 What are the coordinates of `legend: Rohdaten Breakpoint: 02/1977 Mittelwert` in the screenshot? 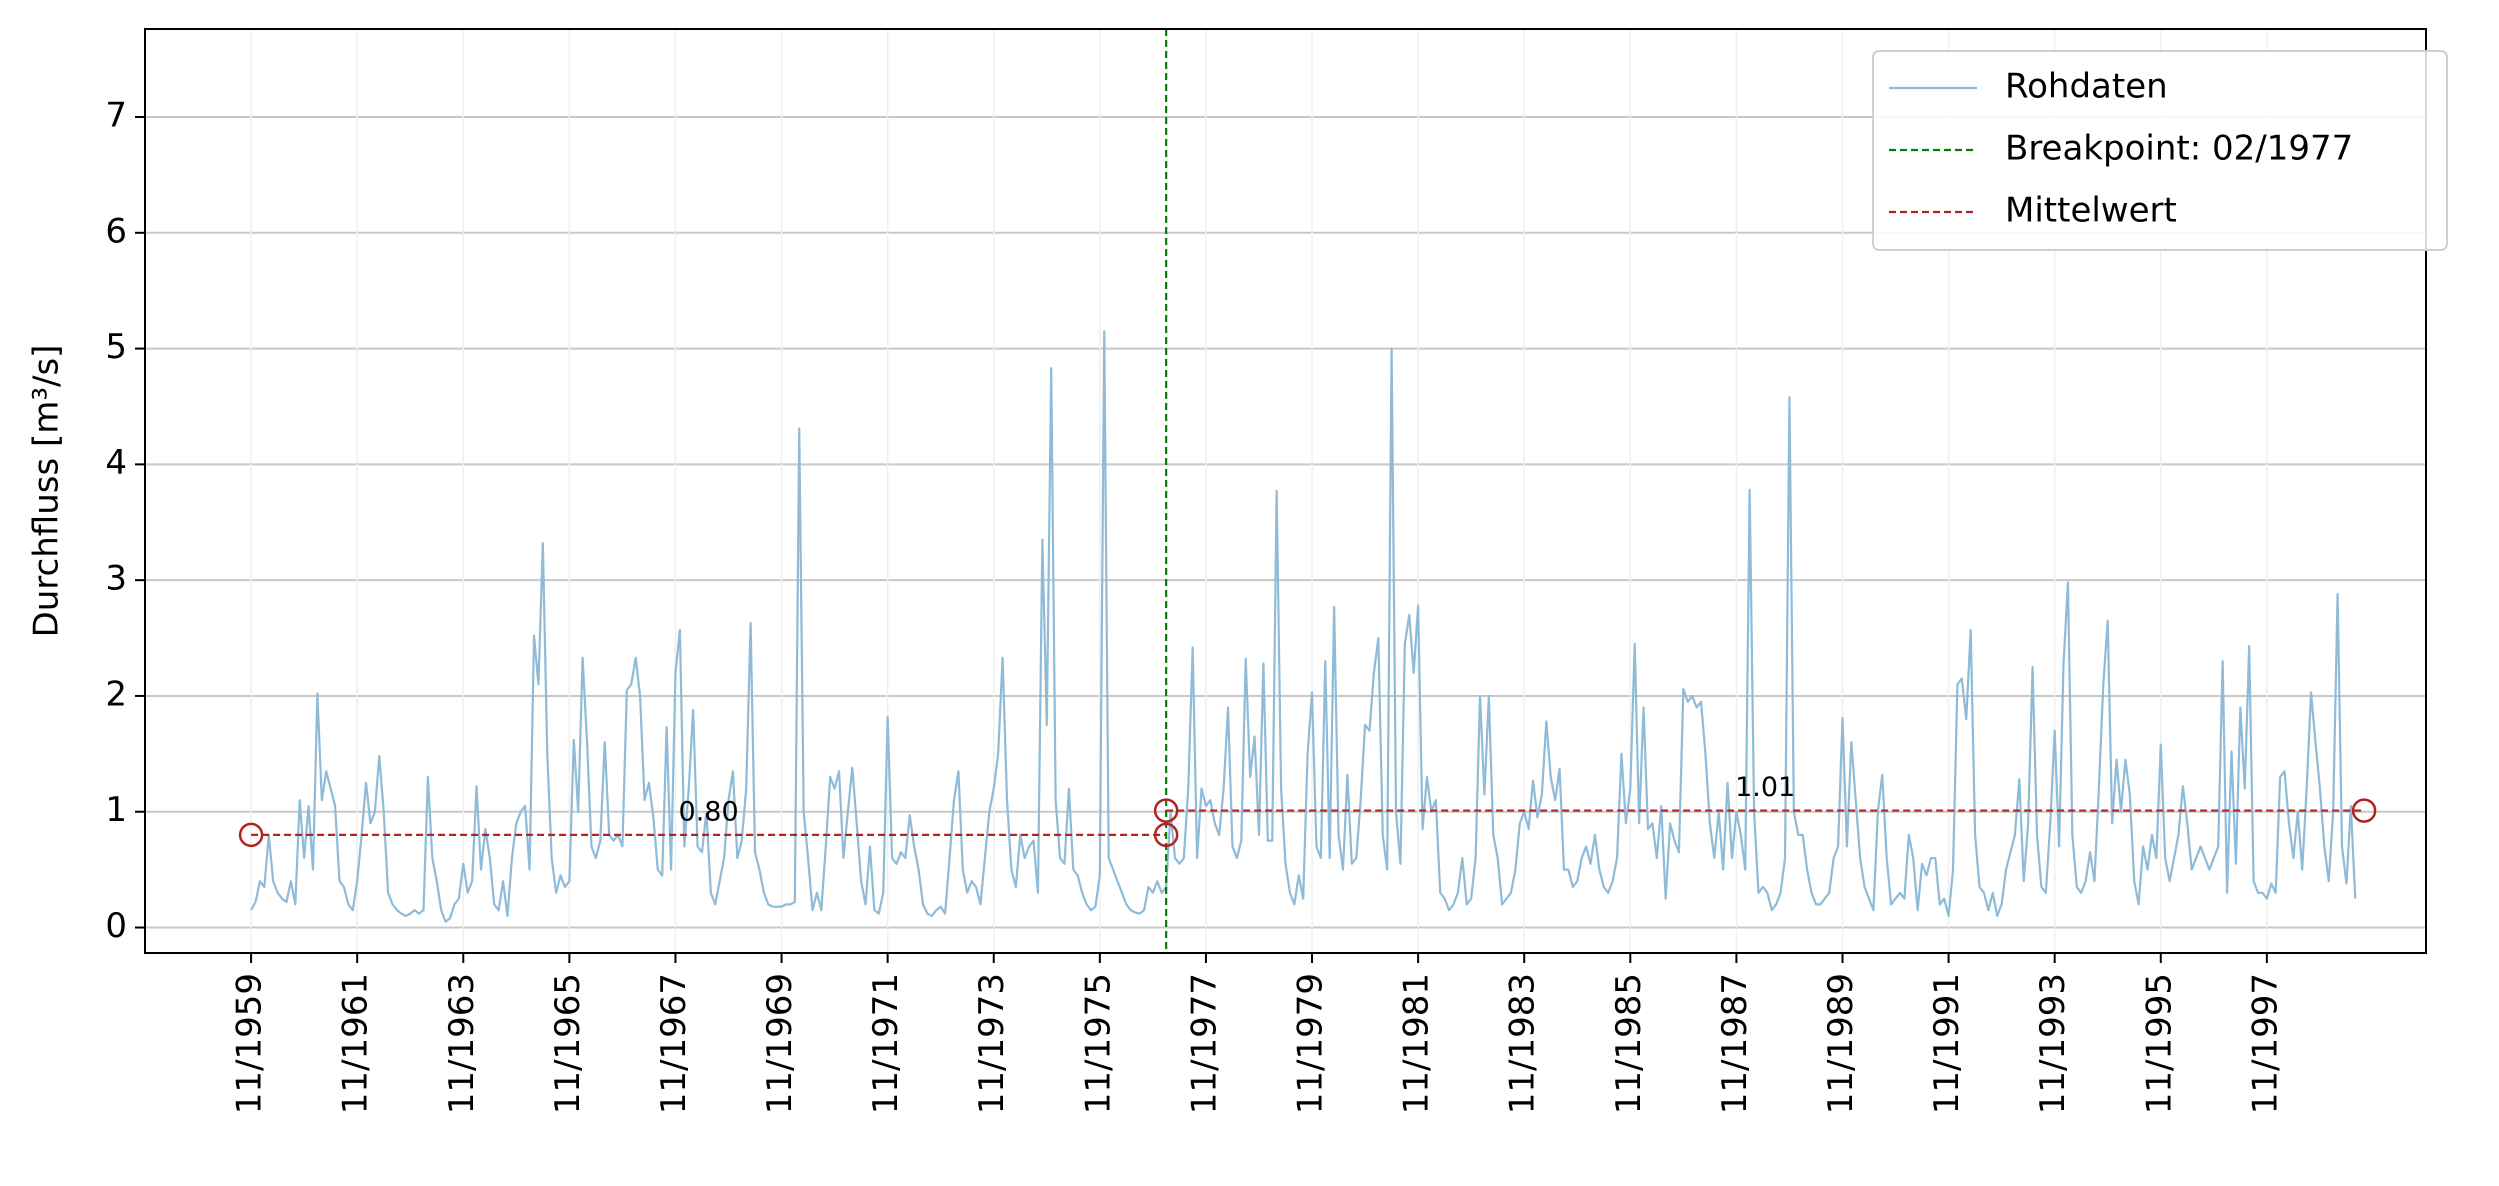 It's located at (2160, 150).